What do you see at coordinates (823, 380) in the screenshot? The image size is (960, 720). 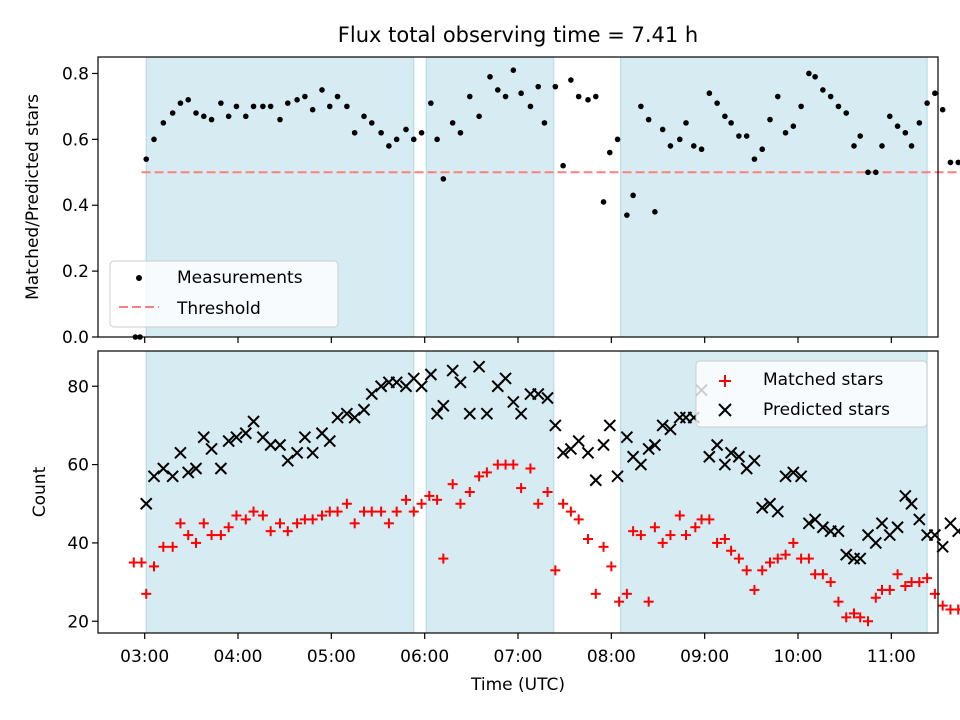 I see `legend-matched-label: Matched stars` at bounding box center [823, 380].